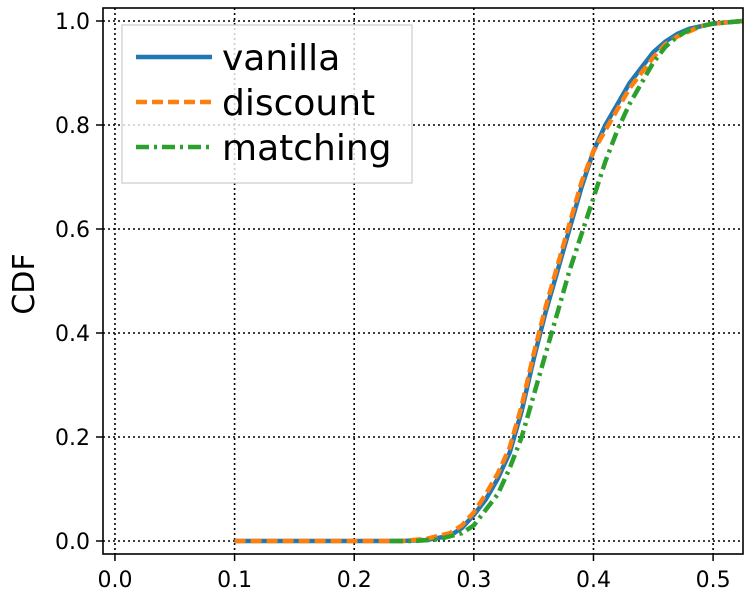 The width and height of the screenshot is (750, 600). What do you see at coordinates (72, 22) in the screenshot?
I see `y-tick-label: 1.0` at bounding box center [72, 22].